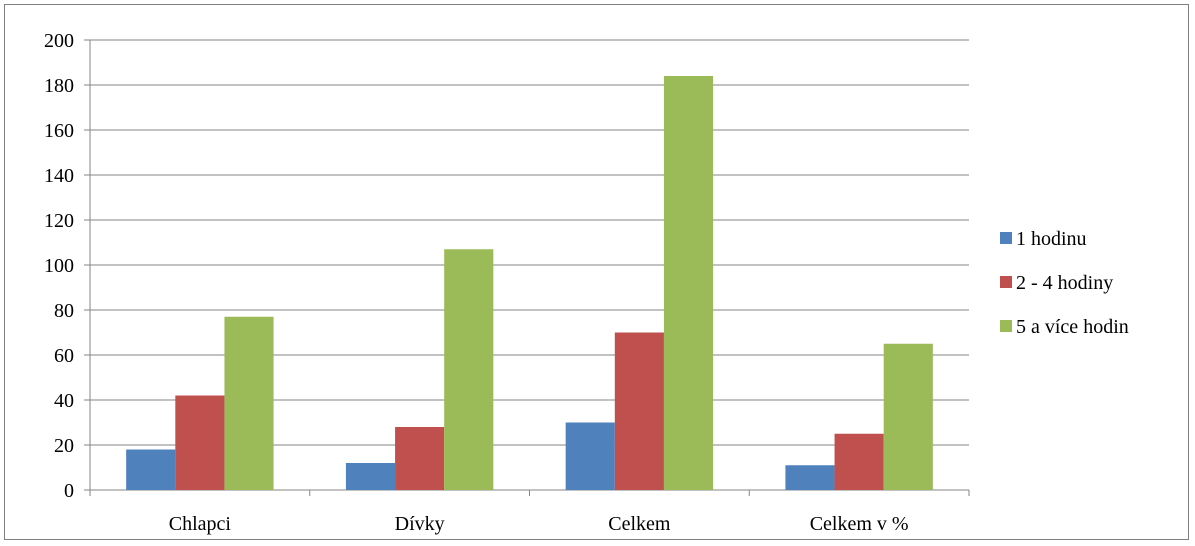 This screenshot has height=546, width=1195. What do you see at coordinates (200, 524) in the screenshot?
I see `x-tick-label: Chlapci` at bounding box center [200, 524].